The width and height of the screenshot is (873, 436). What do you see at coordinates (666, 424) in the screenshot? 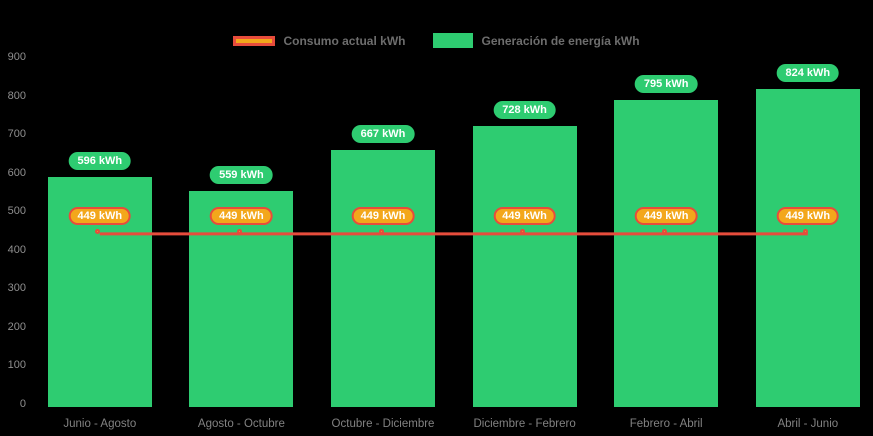
I see `x-axis-label: Febrero - Abril` at bounding box center [666, 424].